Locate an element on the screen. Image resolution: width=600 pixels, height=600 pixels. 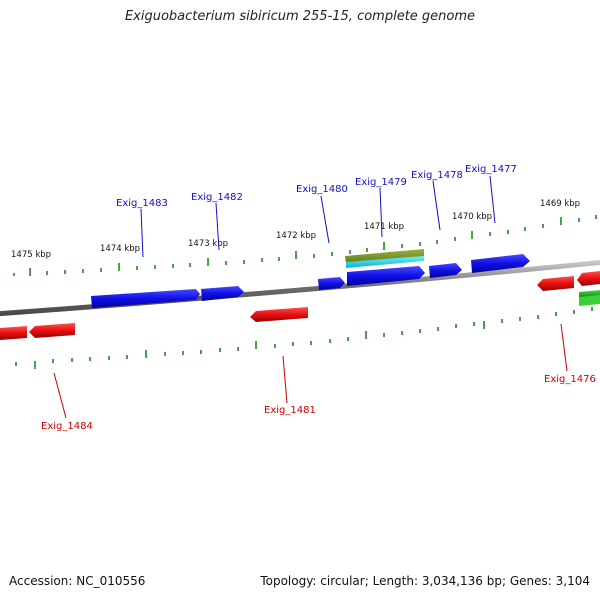
accession-info: Accession: NC_010556 is located at coordinates (77, 581).